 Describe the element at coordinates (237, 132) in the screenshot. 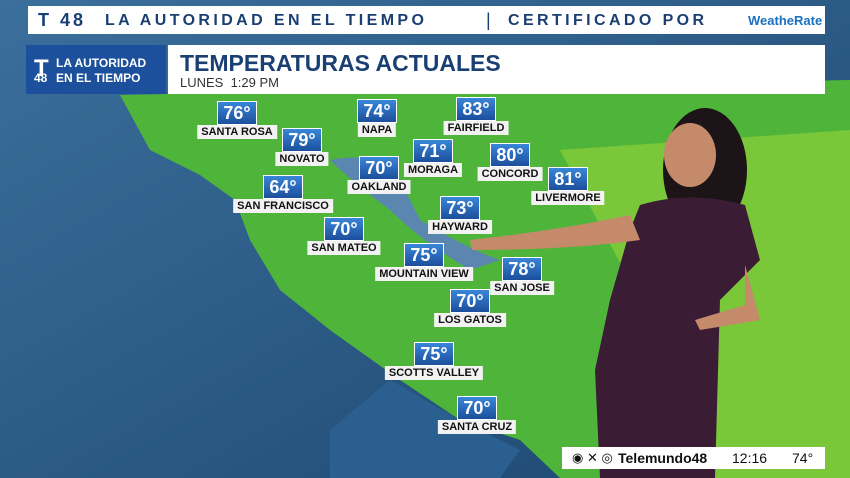

I see `city-name: SANTA ROSA` at that location.